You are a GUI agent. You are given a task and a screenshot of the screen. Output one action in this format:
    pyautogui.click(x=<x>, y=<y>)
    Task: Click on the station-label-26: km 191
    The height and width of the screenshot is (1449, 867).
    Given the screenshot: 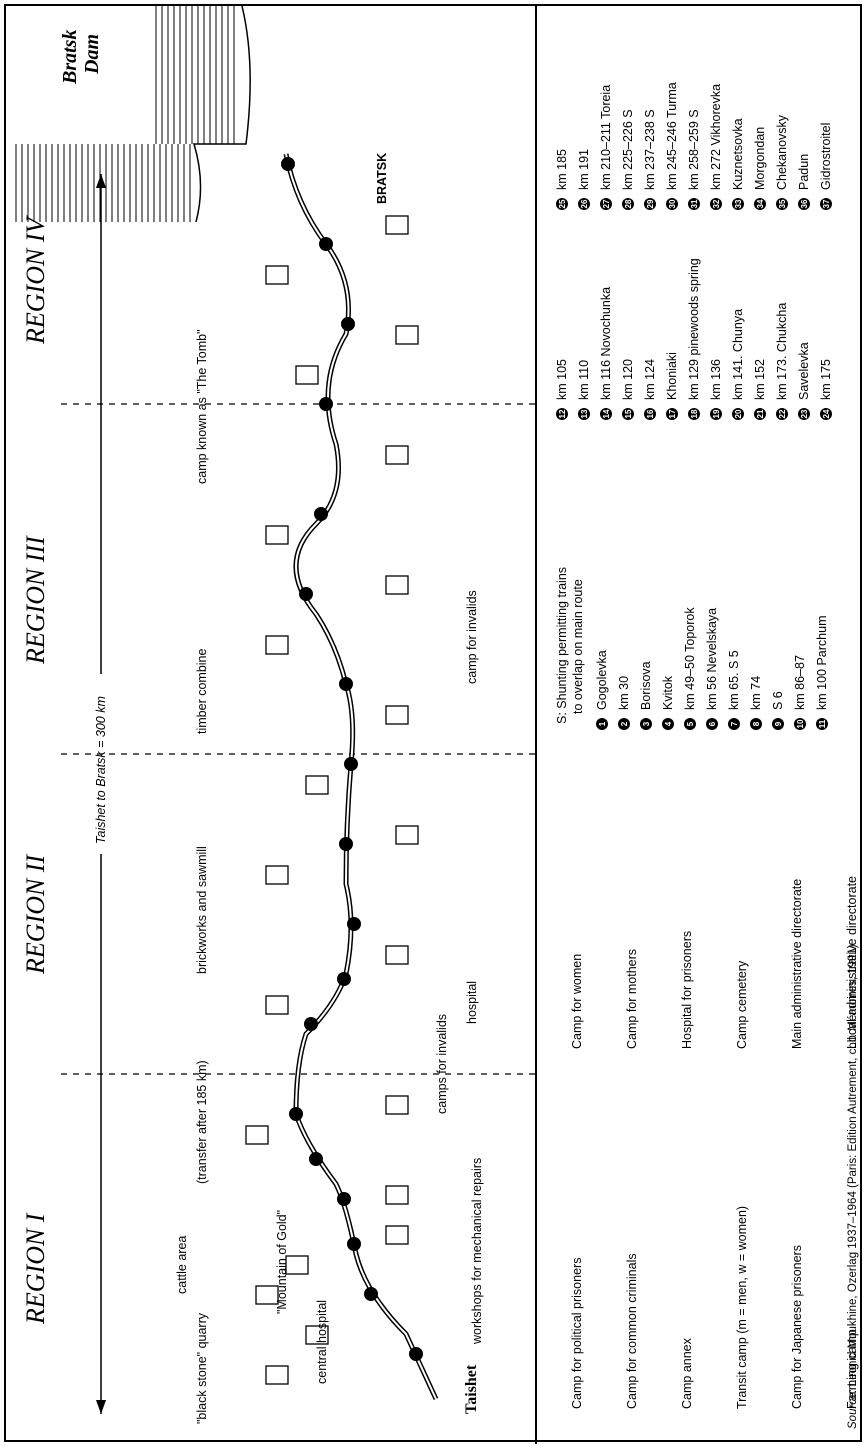 What is the action you would take?
    pyautogui.click(x=584, y=169)
    